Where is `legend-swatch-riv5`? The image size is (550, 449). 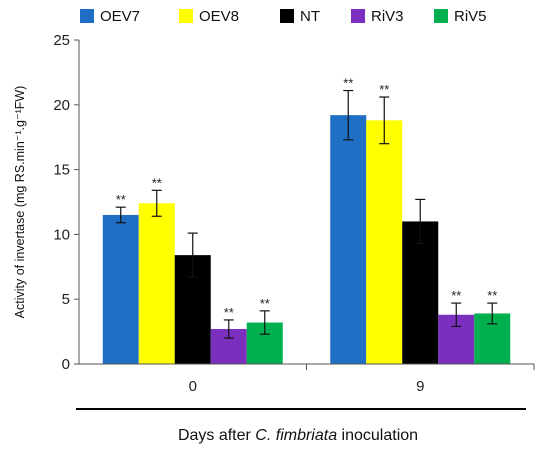
legend-swatch-riv5 is located at coordinates (441, 16).